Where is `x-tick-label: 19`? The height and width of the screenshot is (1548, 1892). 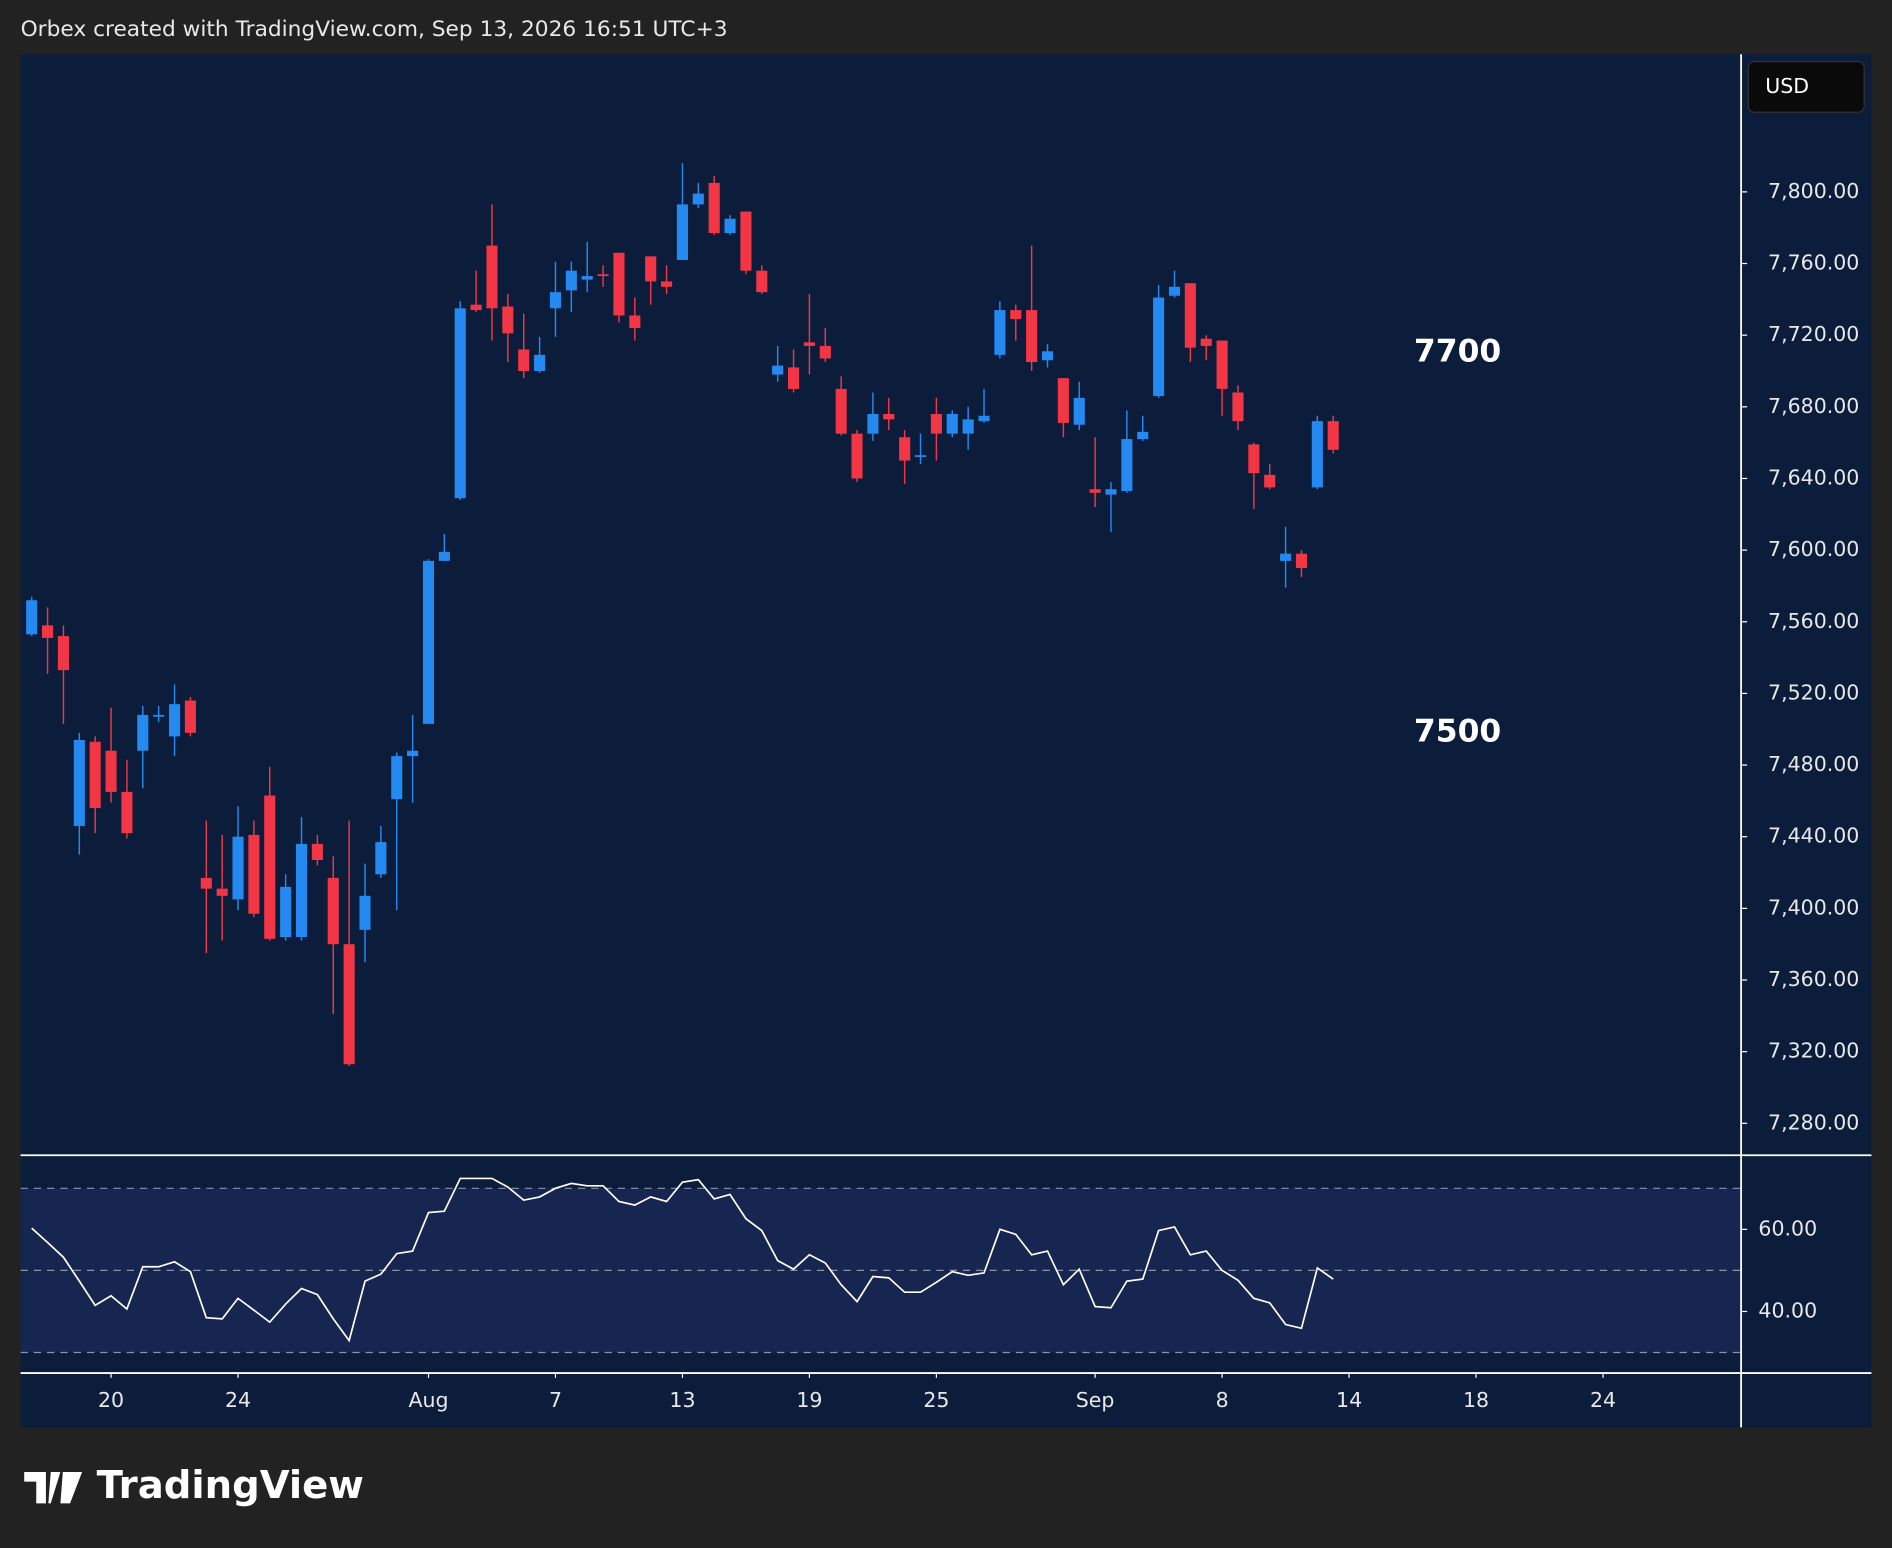 x-tick-label: 19 is located at coordinates (809, 1400).